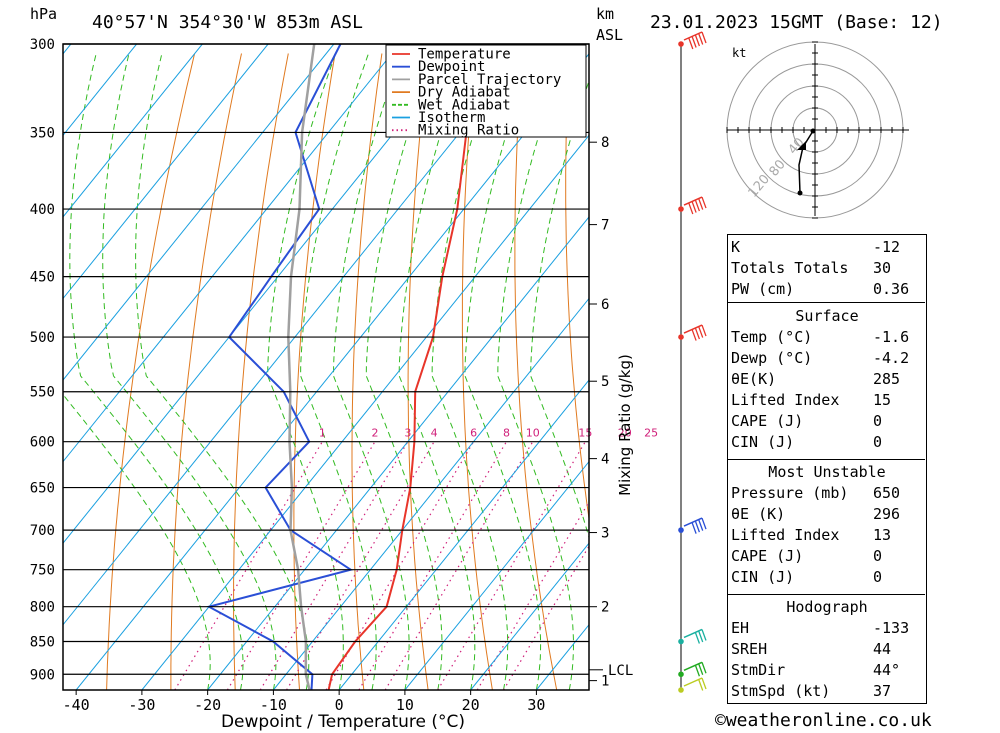 The height and width of the screenshot is (733, 1000). Describe the element at coordinates (763, 576) in the screenshot. I see `most-unstable-index-label: CIN (J)` at that location.